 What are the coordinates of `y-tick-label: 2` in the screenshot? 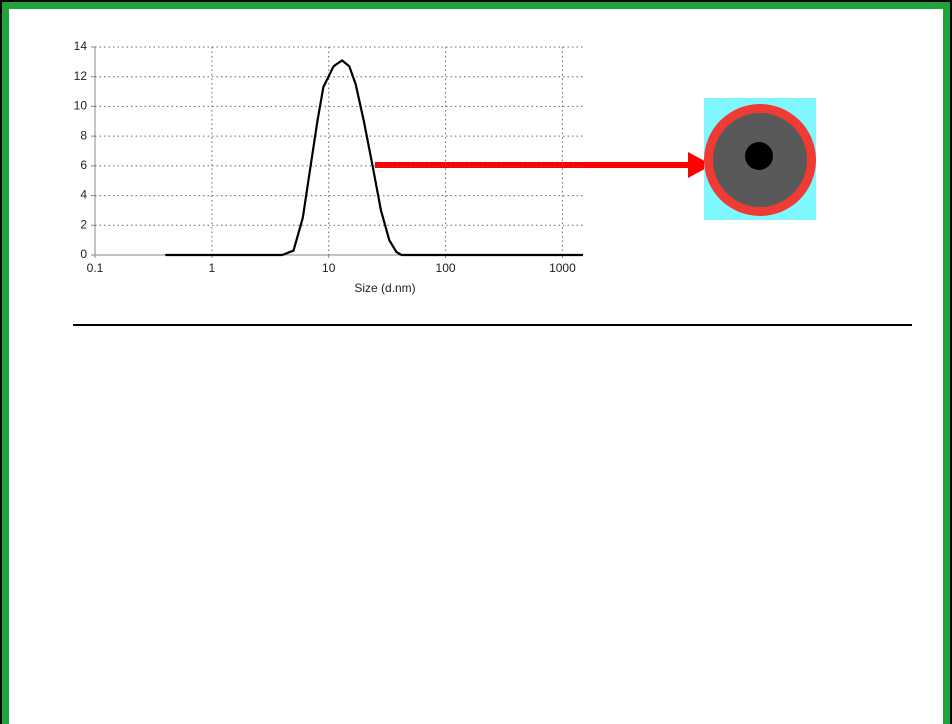 It's located at (83, 224).